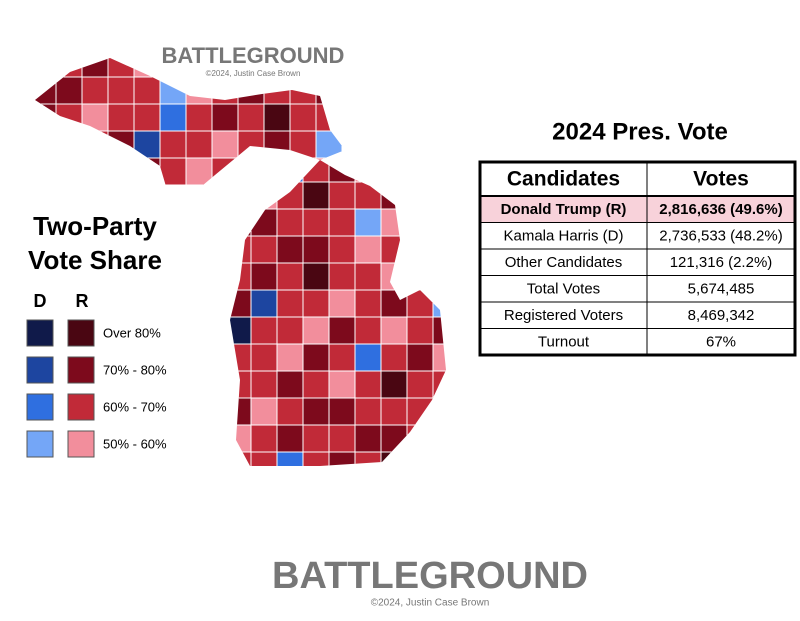 The image size is (800, 621). What do you see at coordinates (95, 226) in the screenshot?
I see `legend-title: Two-Party` at bounding box center [95, 226].